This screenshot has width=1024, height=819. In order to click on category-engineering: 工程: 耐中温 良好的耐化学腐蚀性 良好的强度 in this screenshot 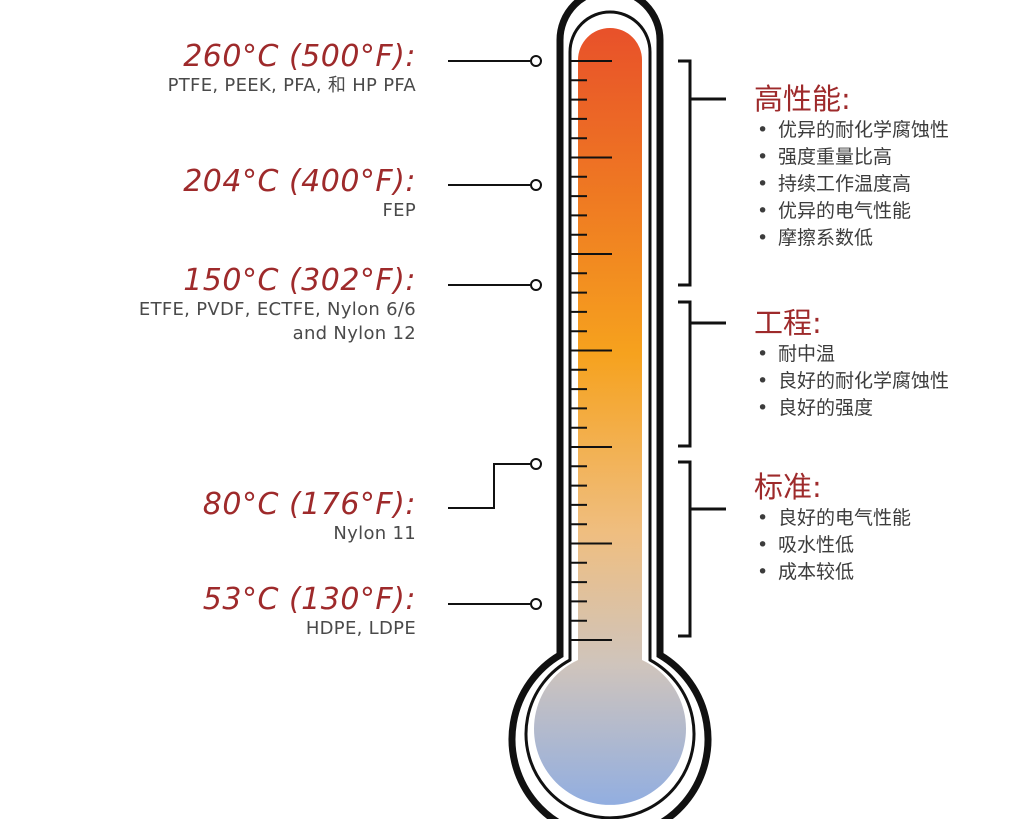, I will do `click(851, 363)`.